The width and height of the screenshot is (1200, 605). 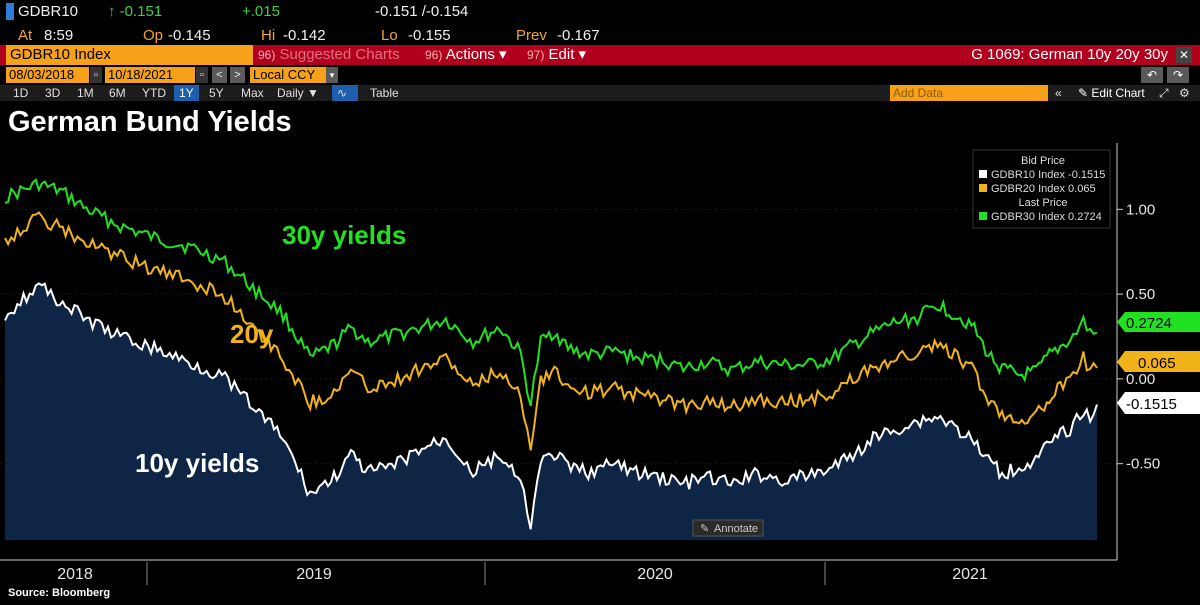 I want to click on actions-button: 96) Actions ▾, so click(x=466, y=55).